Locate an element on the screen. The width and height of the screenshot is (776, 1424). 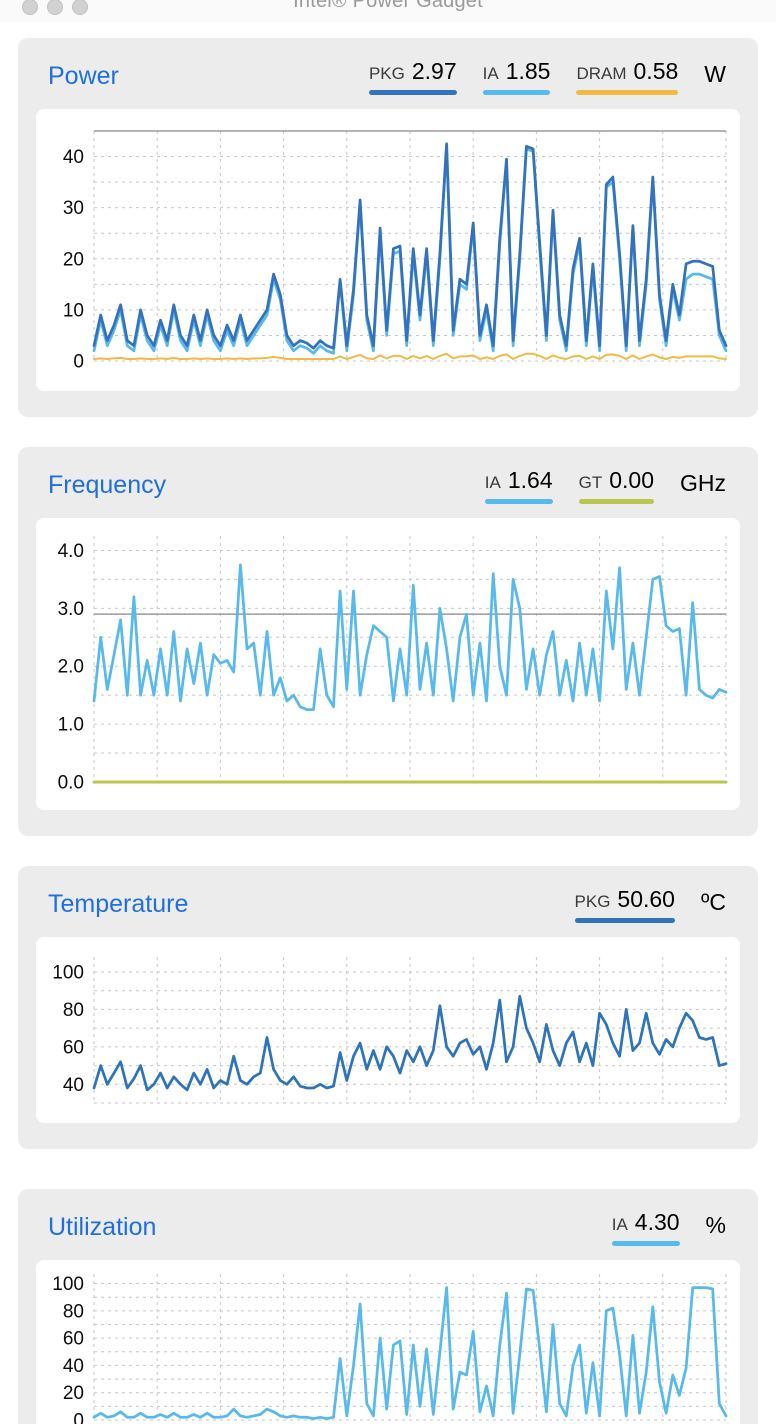
legend-item-ia-power: IA 1.85 is located at coordinates (516, 76).